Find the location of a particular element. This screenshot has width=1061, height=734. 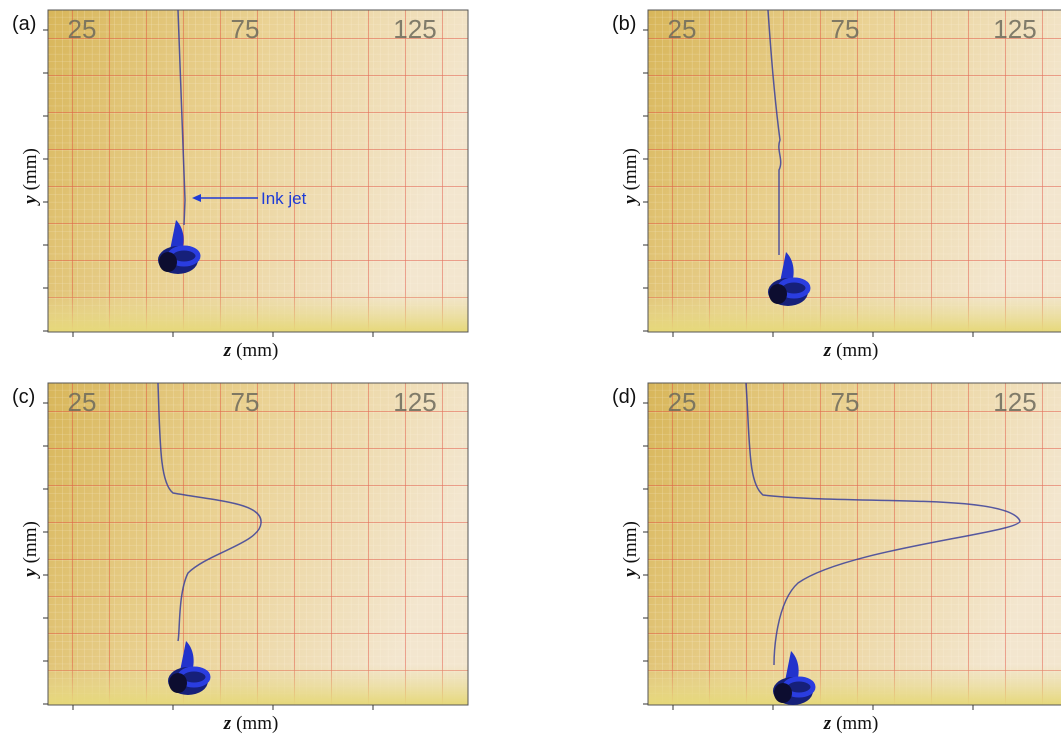

panel-label: (c) is located at coordinates (23, 397).